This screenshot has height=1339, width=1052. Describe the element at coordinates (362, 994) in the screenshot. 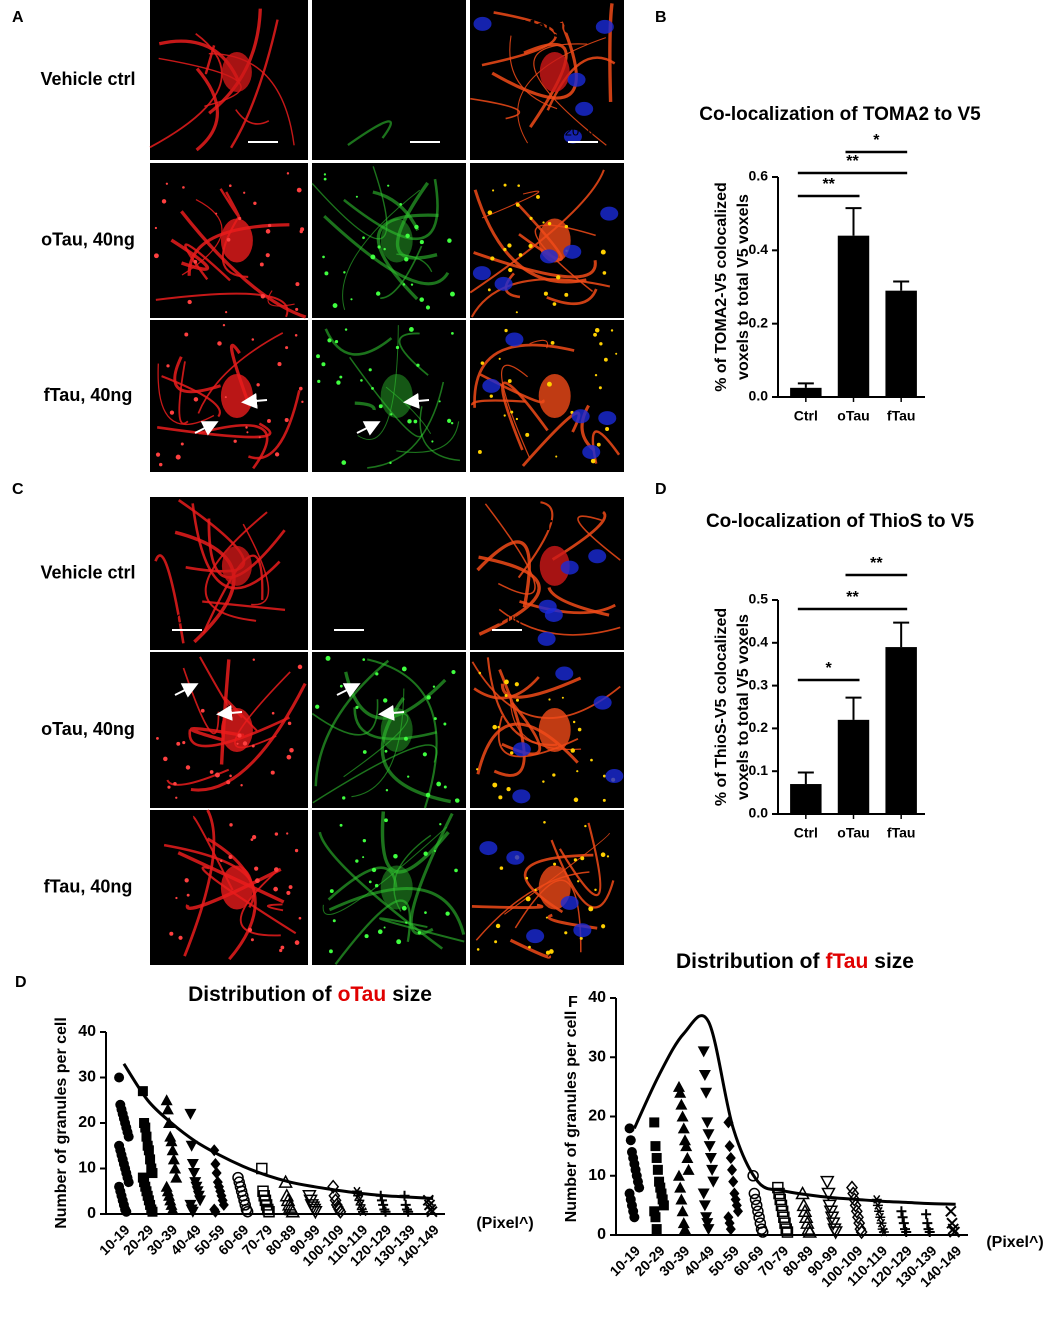

I see `title-highlight: oTau` at that location.